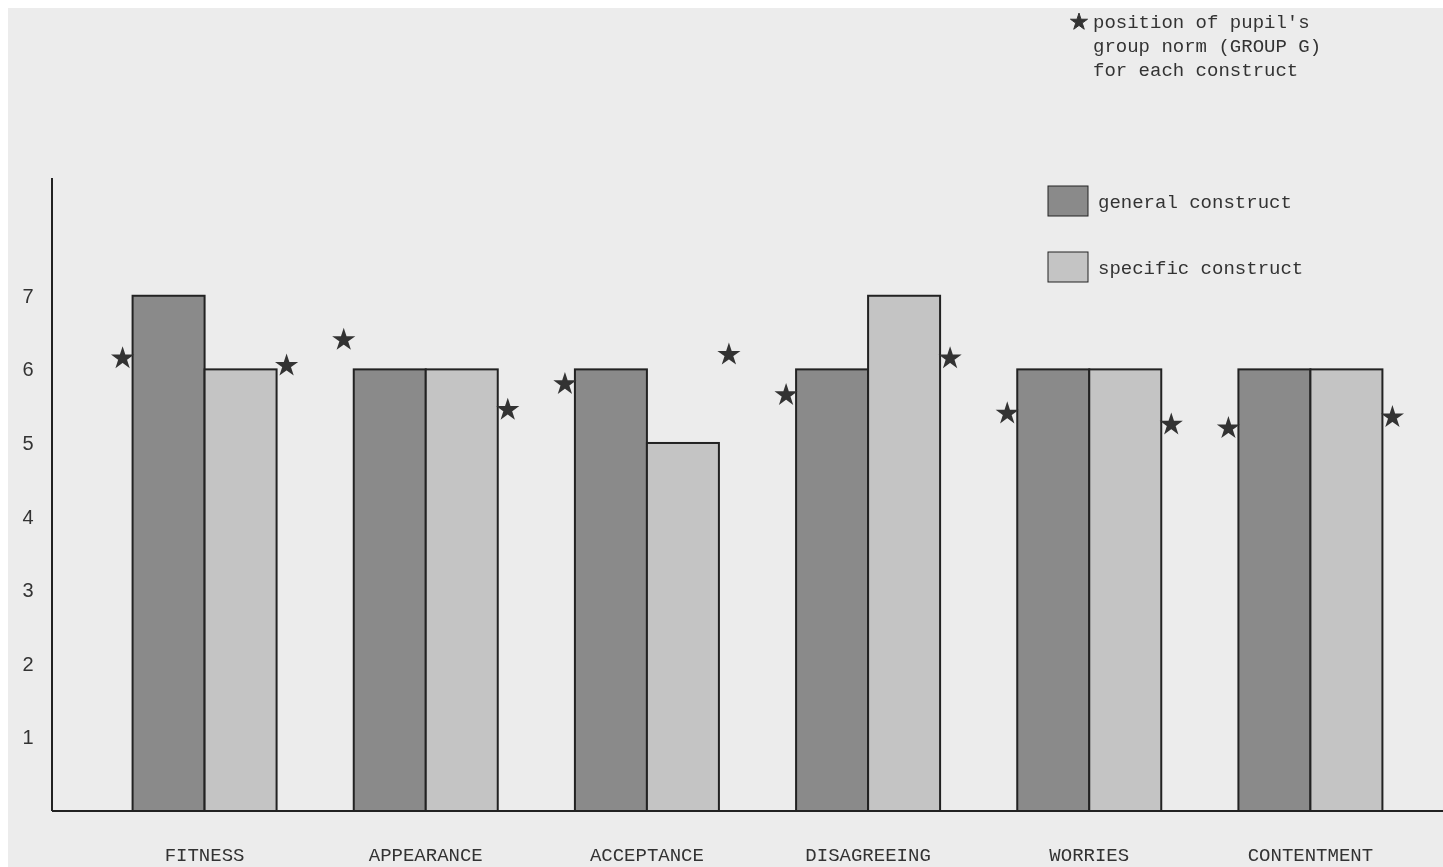  Describe the element at coordinates (868, 856) in the screenshot. I see `x-tick-label: DISAGREEING` at that location.